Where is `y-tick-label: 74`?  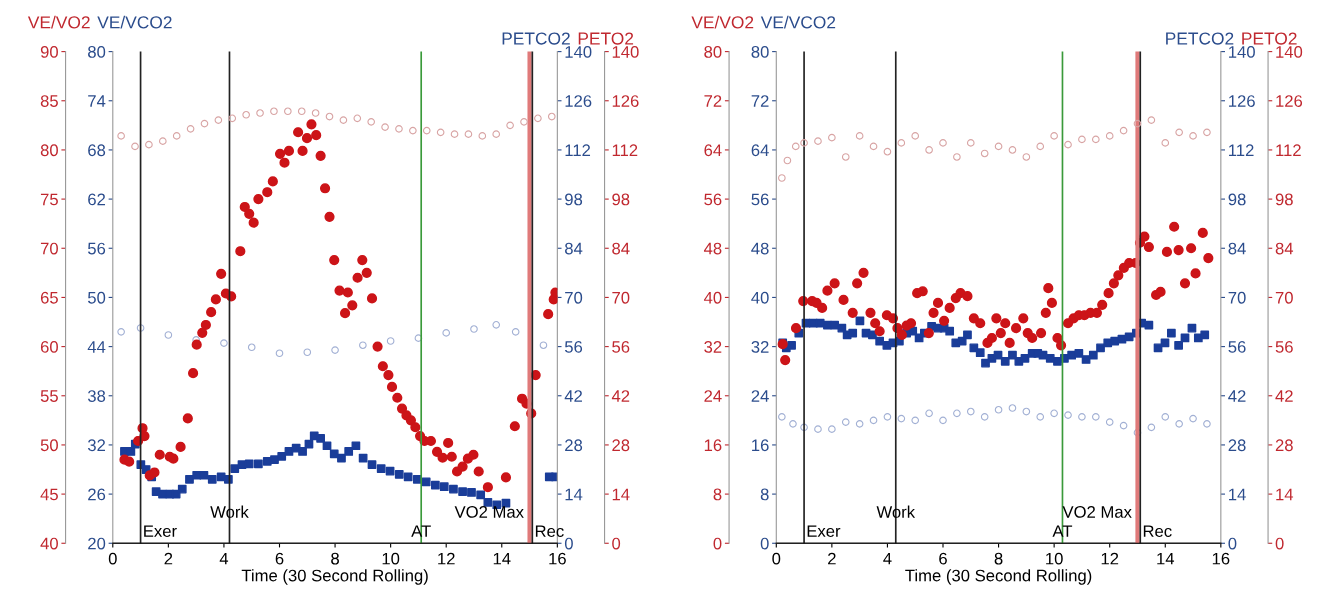 y-tick-label: 74 is located at coordinates (97, 101).